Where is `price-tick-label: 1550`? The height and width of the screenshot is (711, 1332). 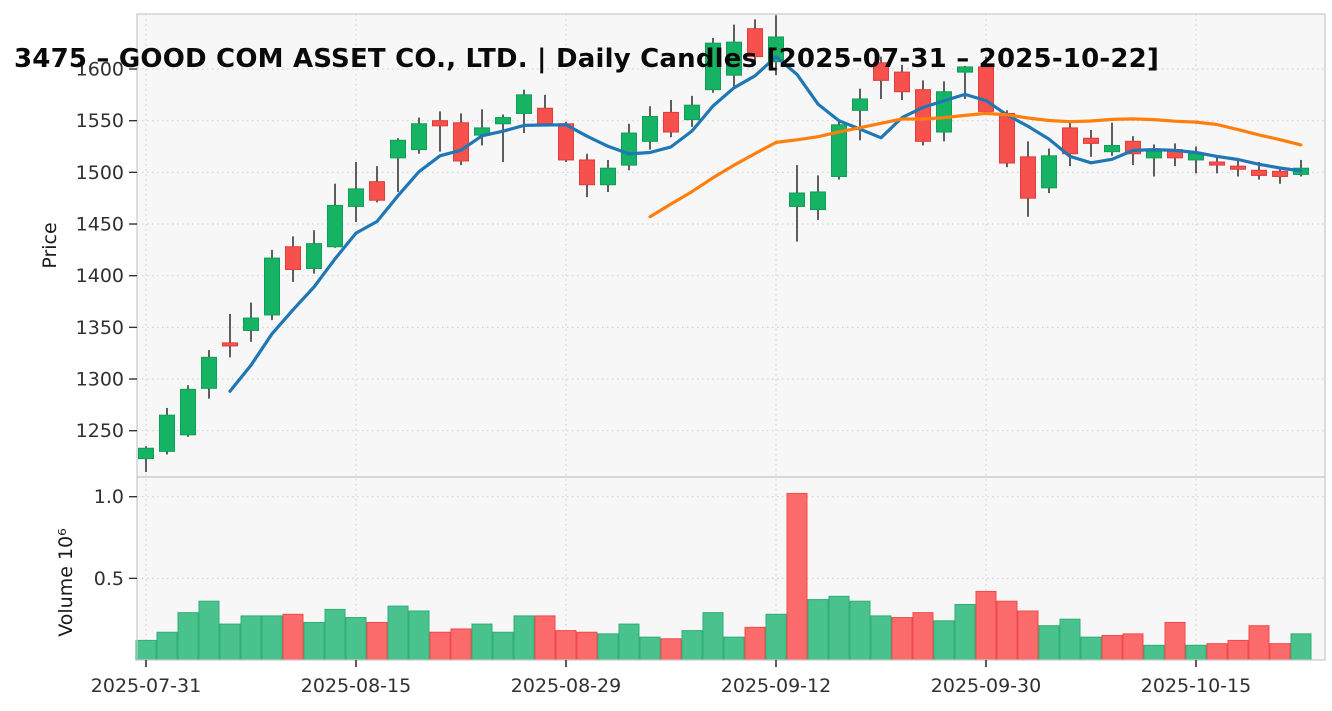
price-tick-label: 1550 is located at coordinates (100, 121).